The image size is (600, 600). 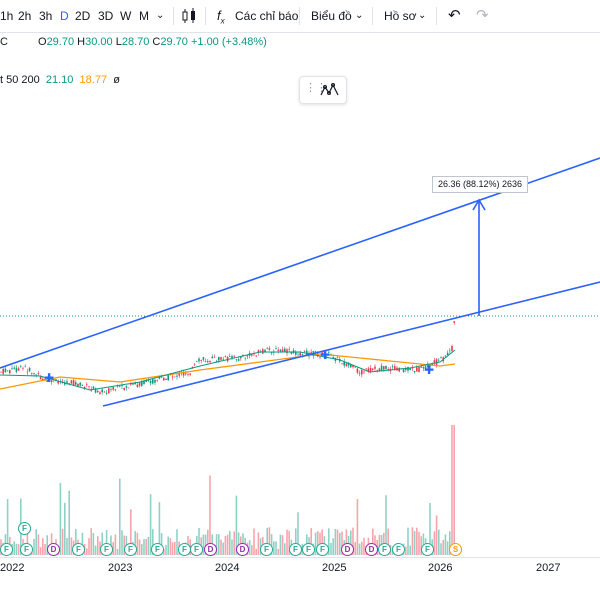 I want to click on drag-handle-icon: ⋮⋮, so click(x=316, y=88).